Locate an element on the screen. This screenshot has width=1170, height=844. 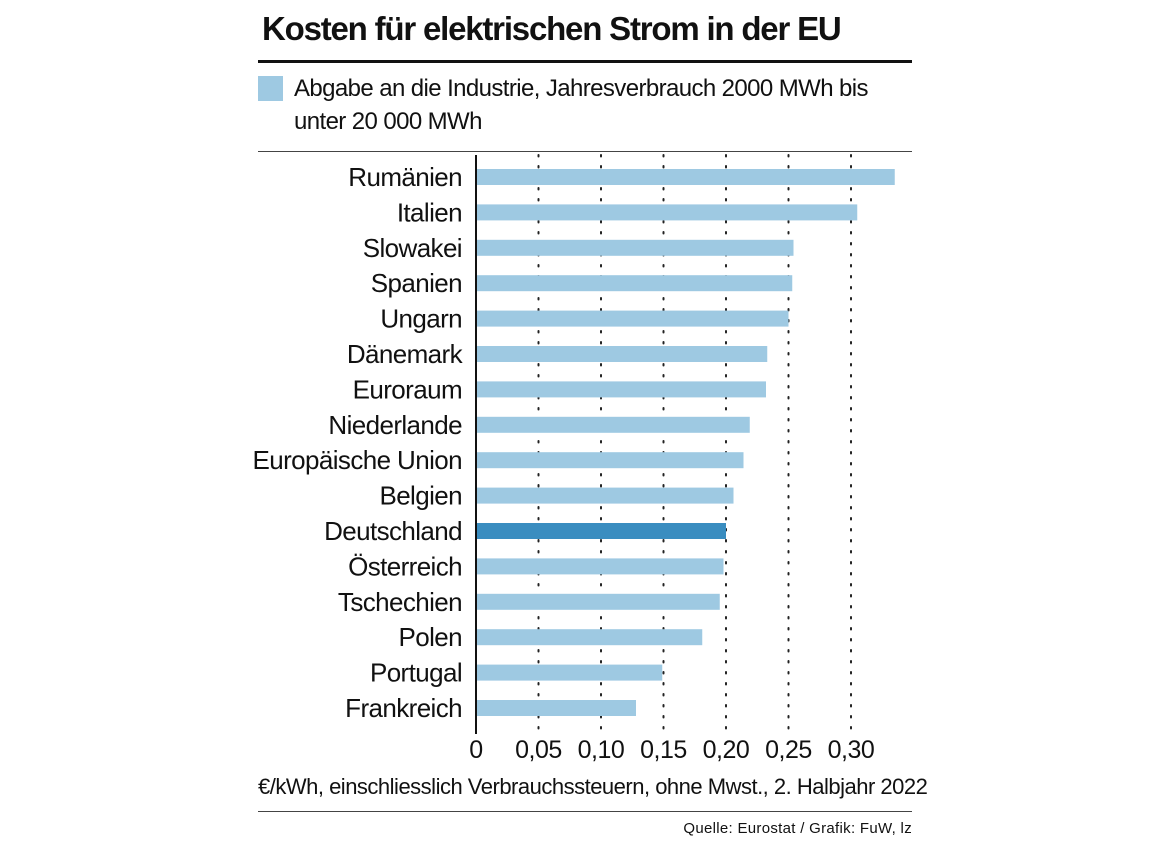
source-credit: Quelle: Eurostat / Grafik: FuW, lz is located at coordinates (797, 828).